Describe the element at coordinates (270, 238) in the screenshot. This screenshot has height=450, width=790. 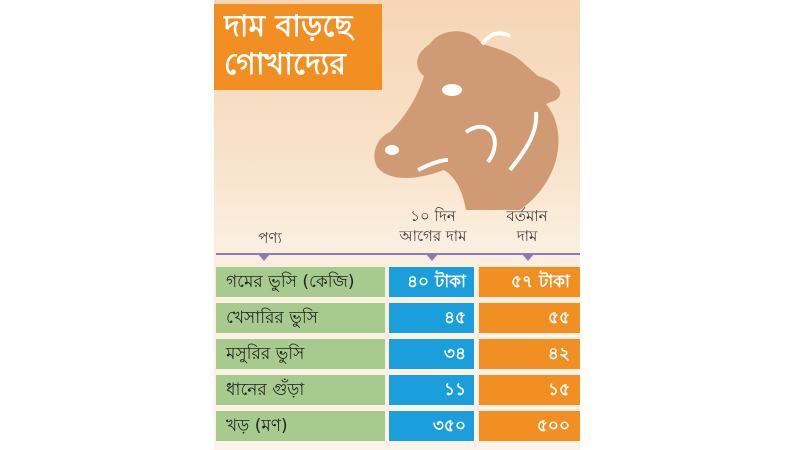
I see `header-product: পণ্য` at that location.